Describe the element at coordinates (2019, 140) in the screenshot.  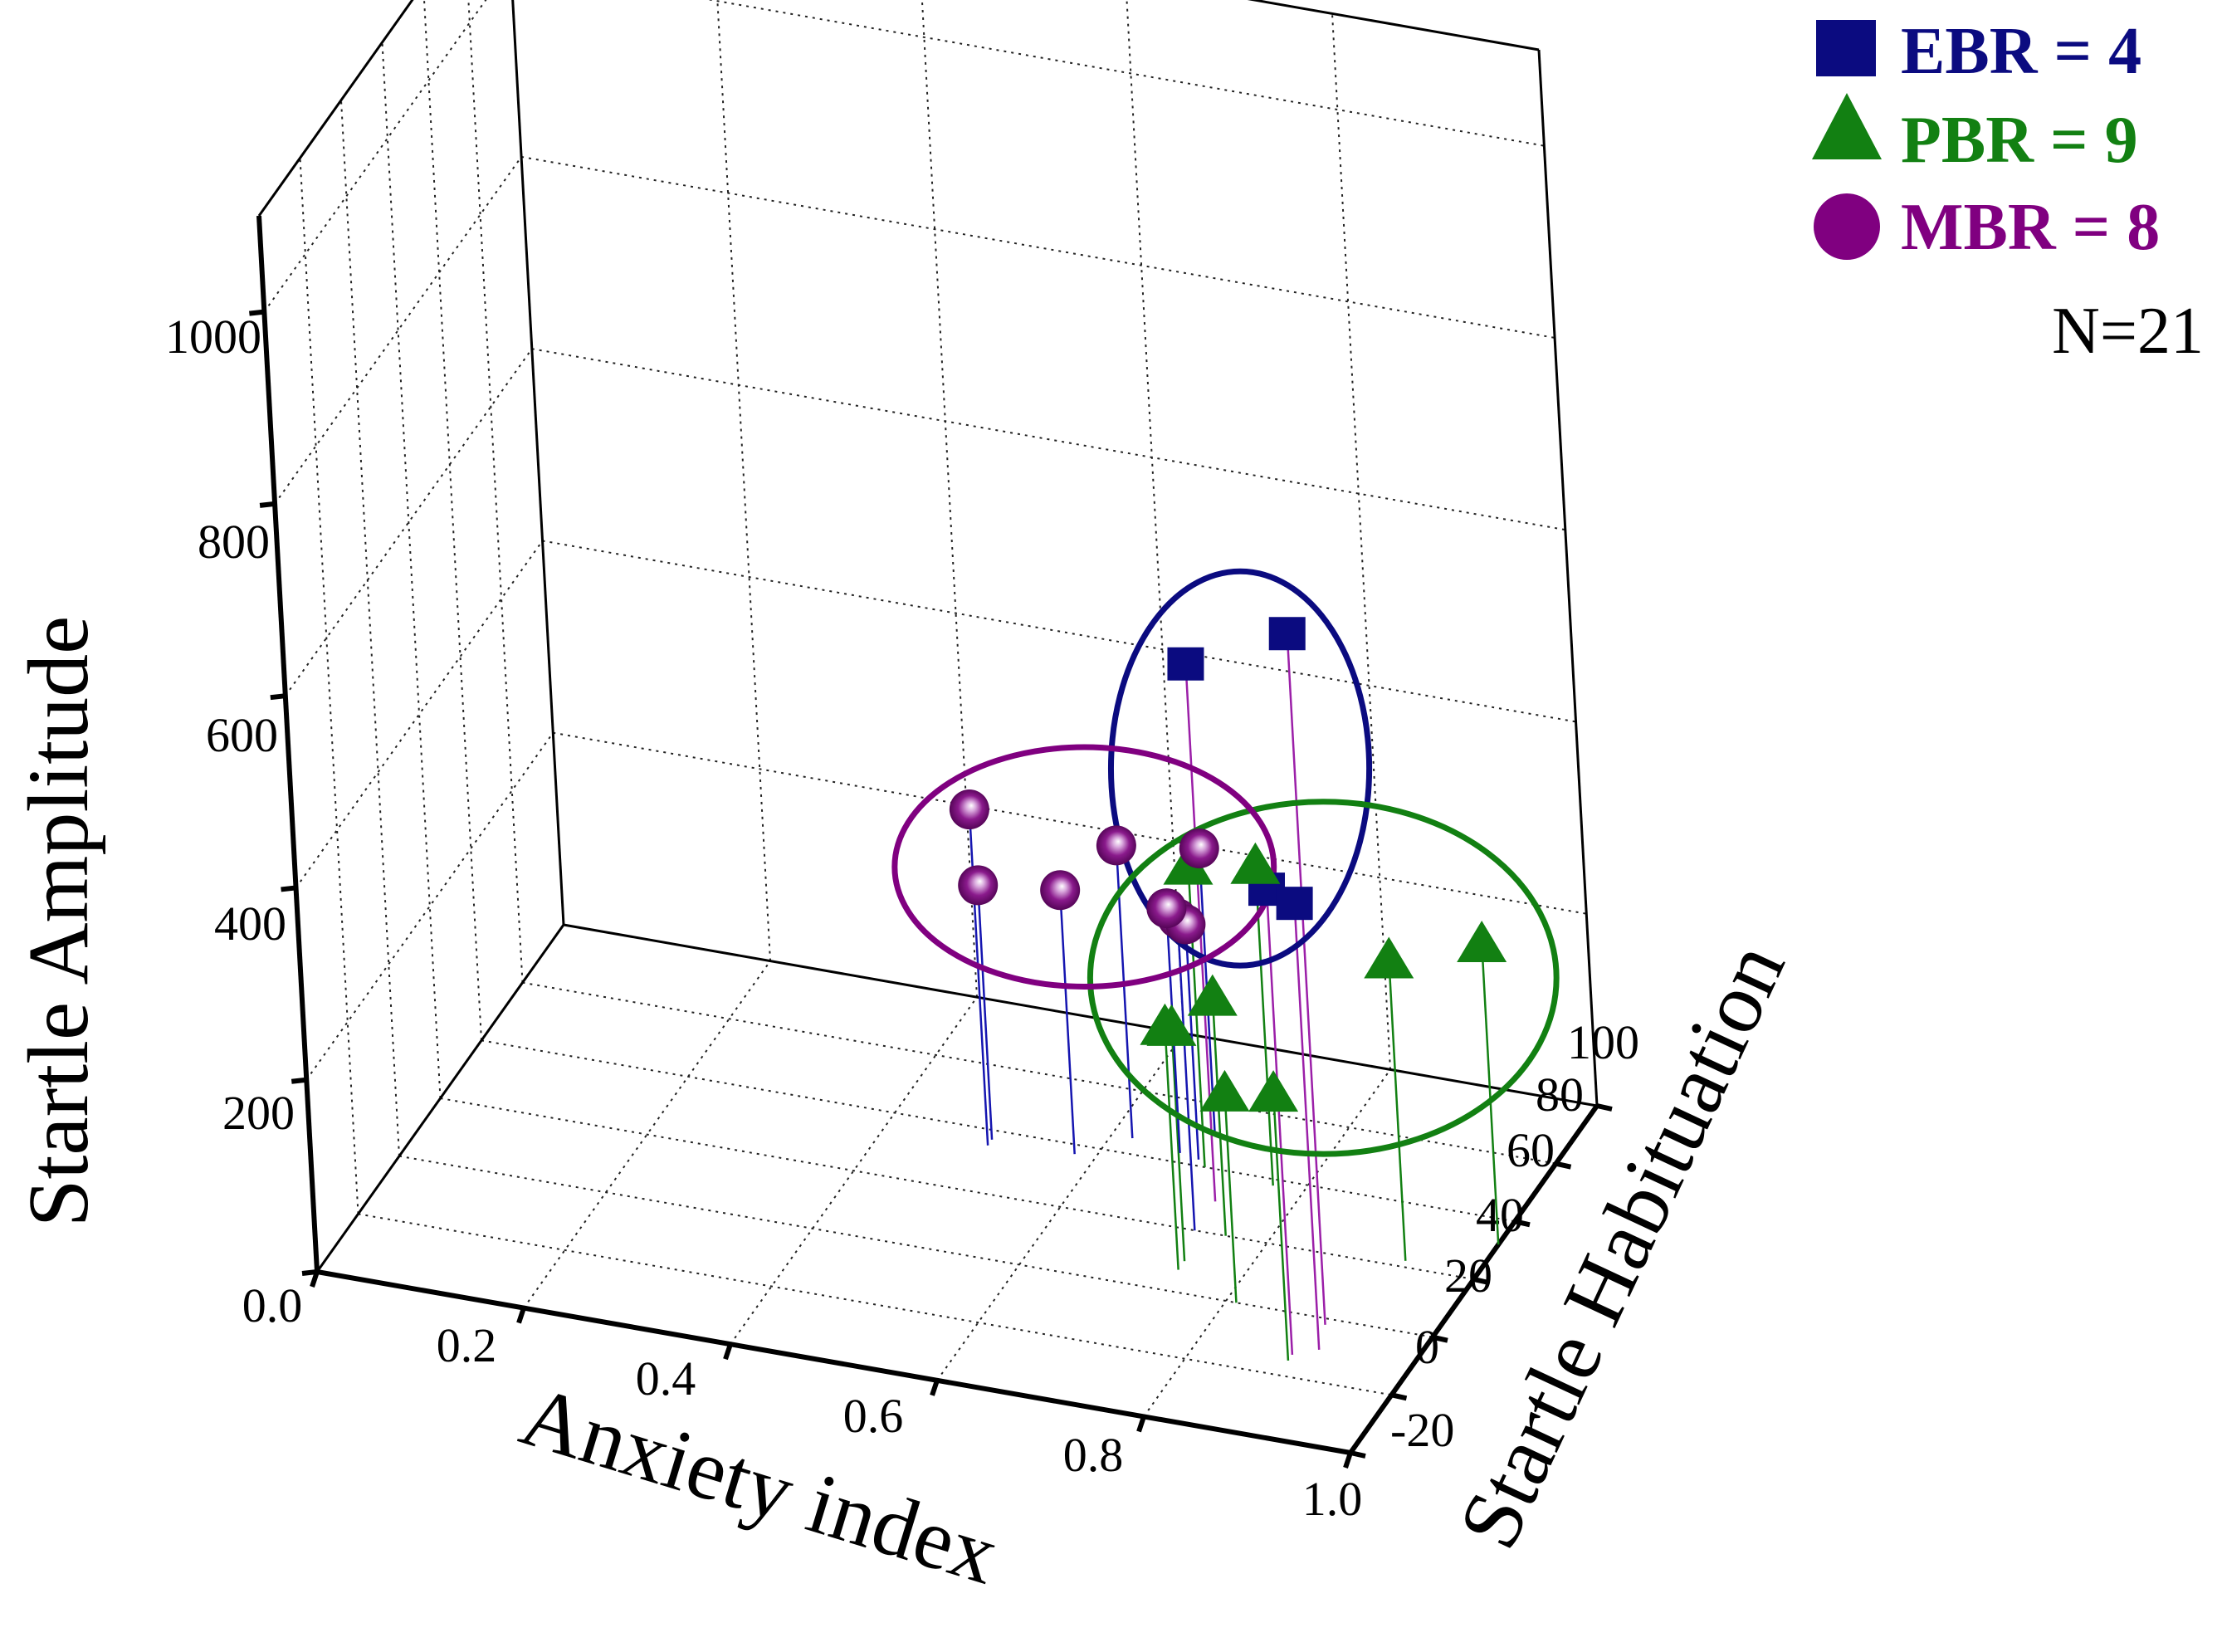
I see `legend-label-pbr: PBR = 9` at that location.